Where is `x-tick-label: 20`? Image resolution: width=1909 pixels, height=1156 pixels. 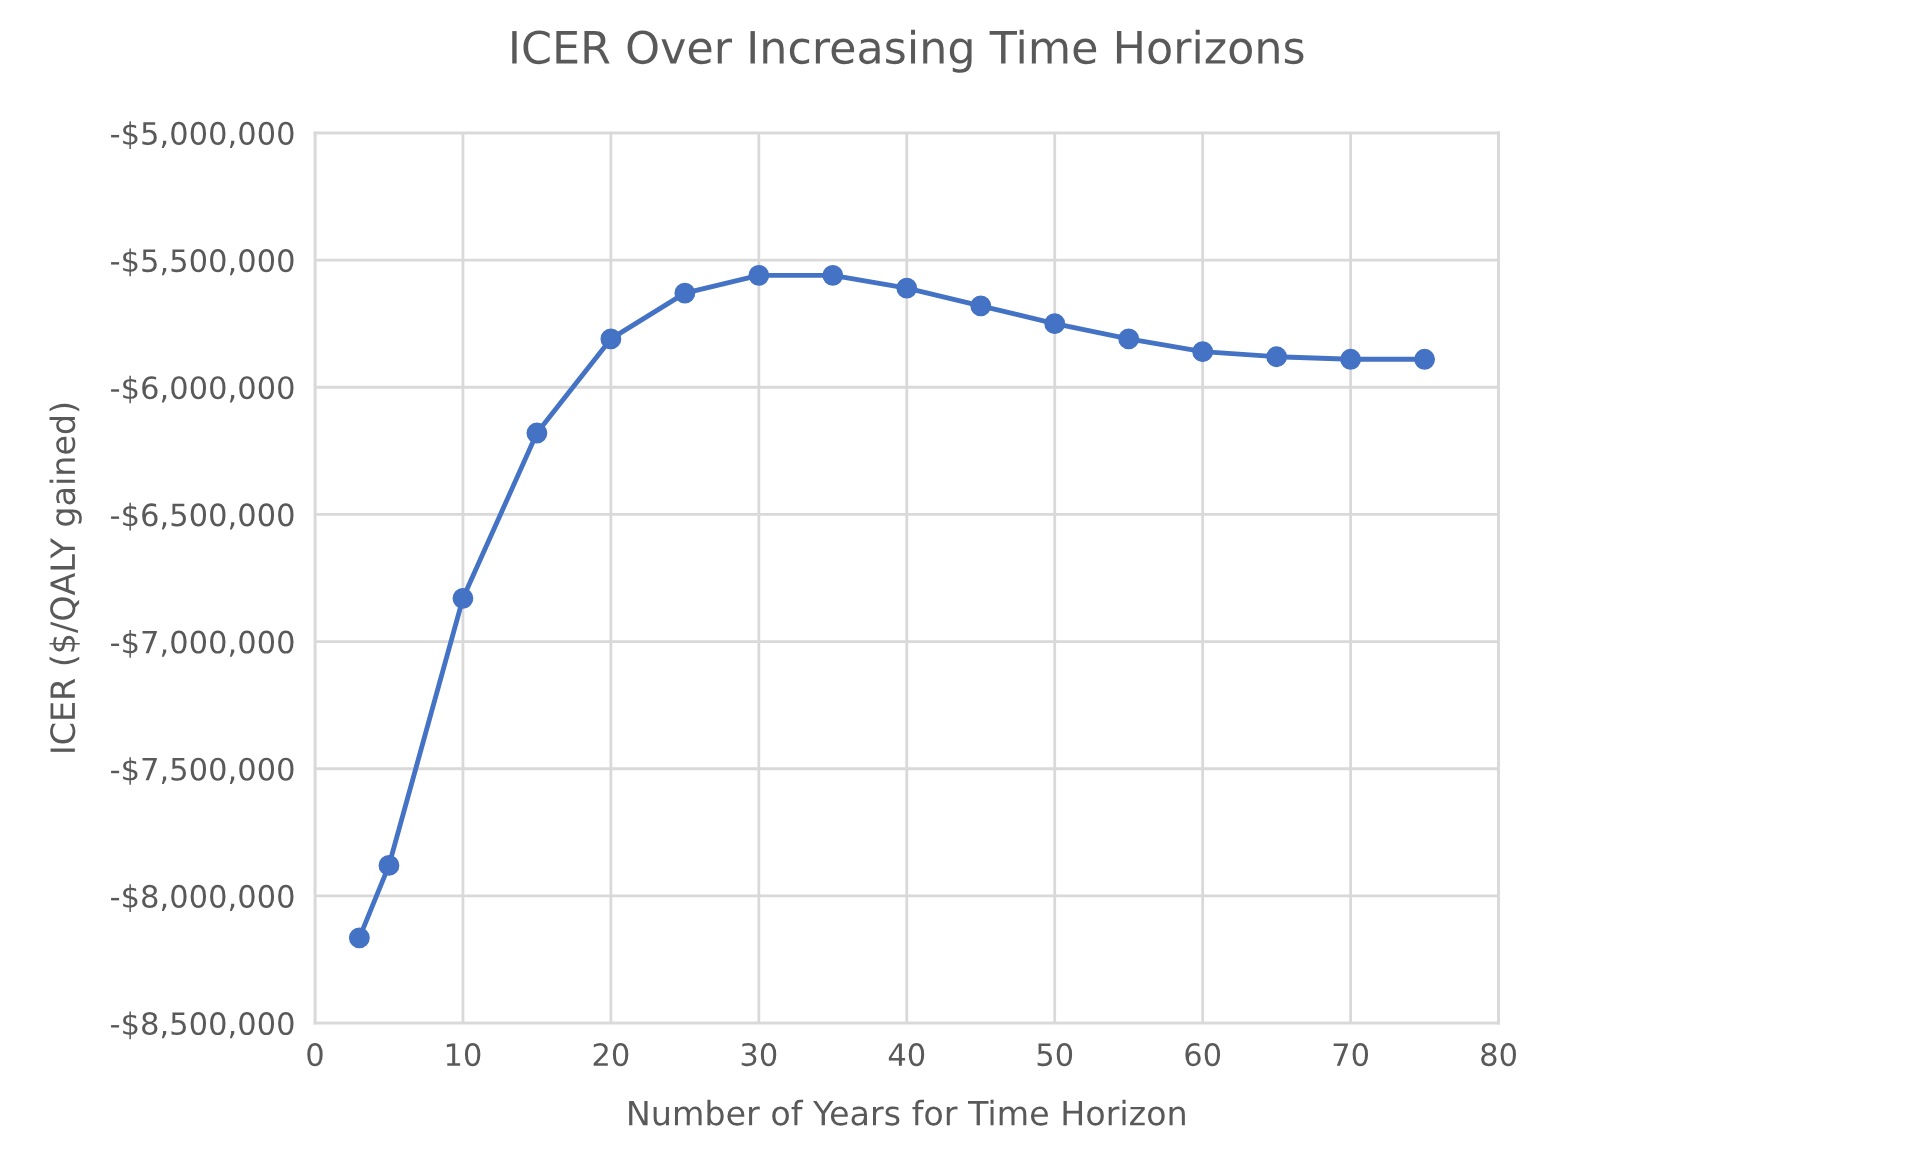
x-tick-label: 20 is located at coordinates (611, 1055).